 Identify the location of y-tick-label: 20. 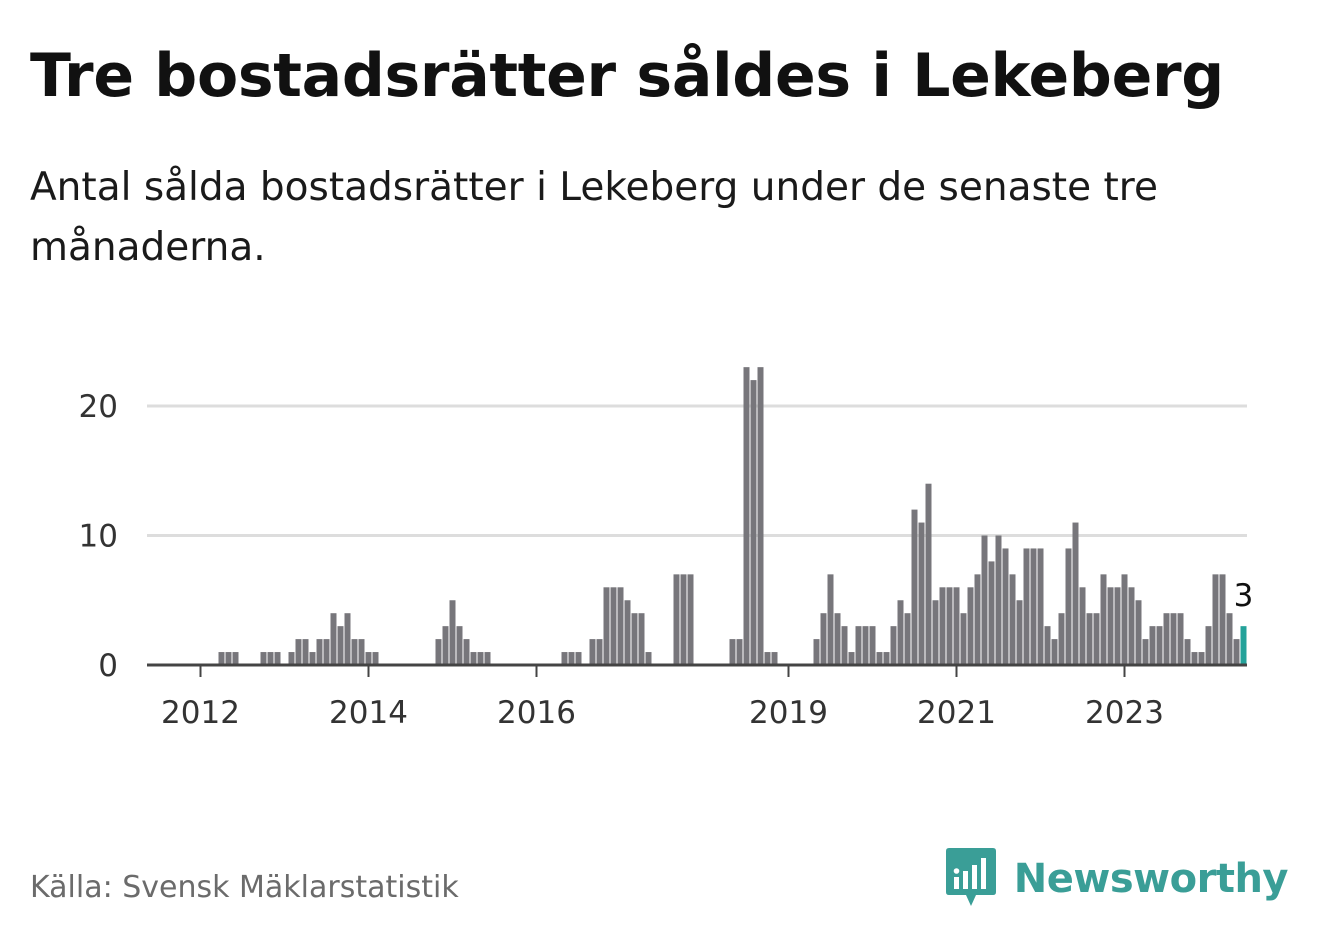
(98, 407).